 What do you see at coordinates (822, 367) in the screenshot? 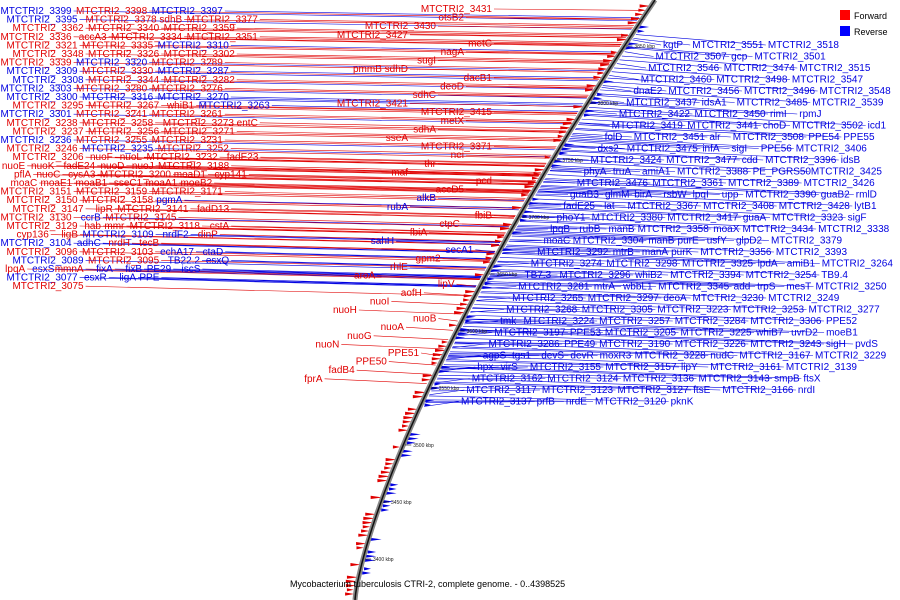
I see `gene-label: MTCTRI2_3139` at bounding box center [822, 367].